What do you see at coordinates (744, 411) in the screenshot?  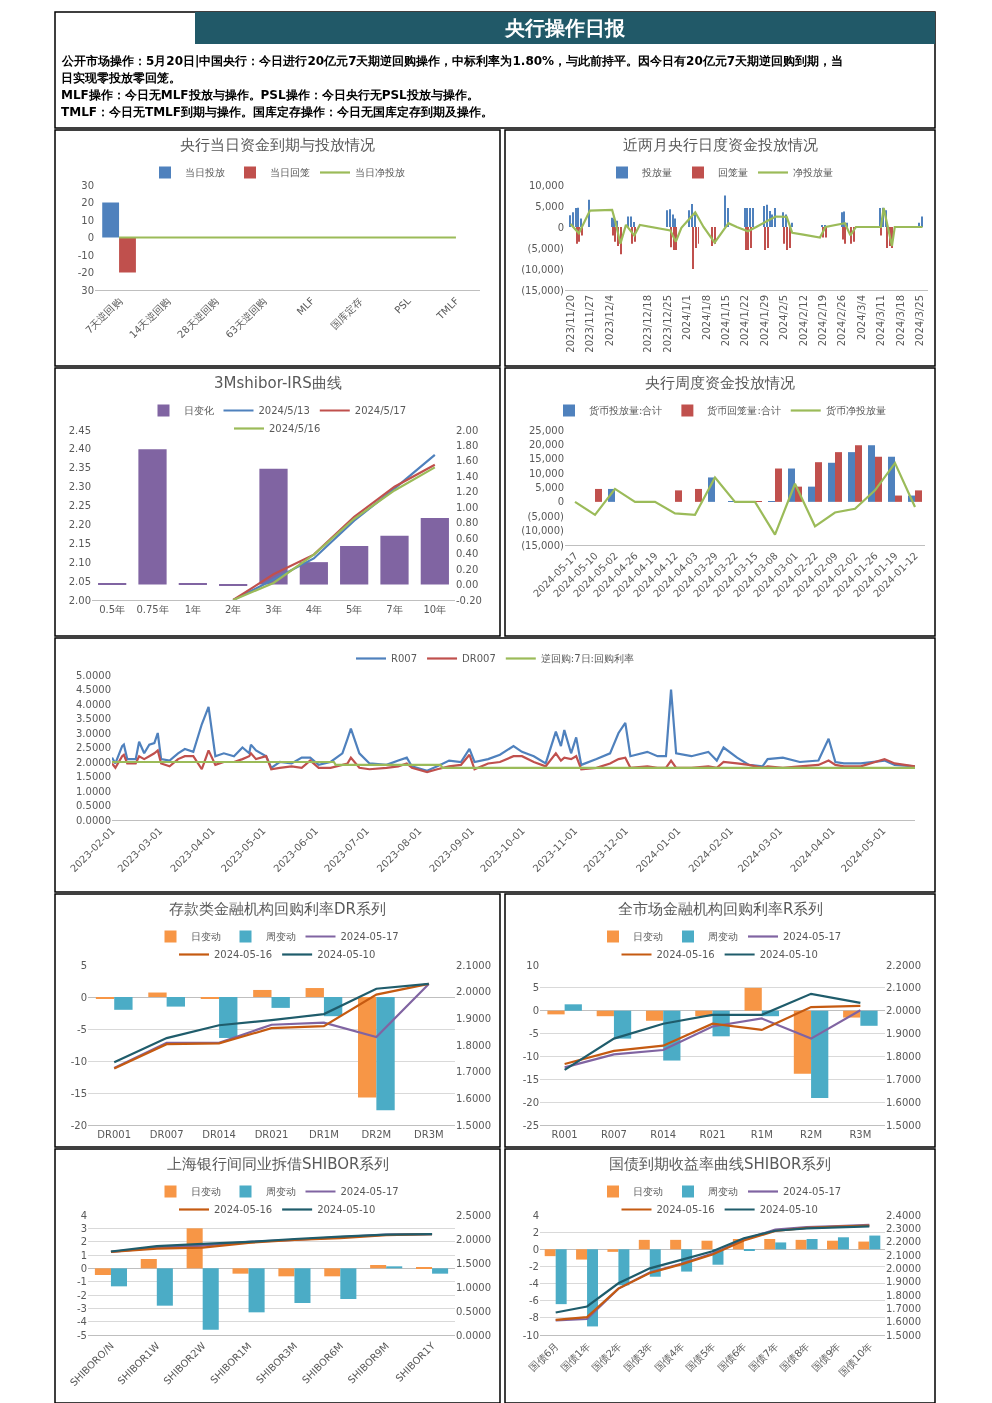 I see `legend-label: 货币回笼量:合计` at bounding box center [744, 411].